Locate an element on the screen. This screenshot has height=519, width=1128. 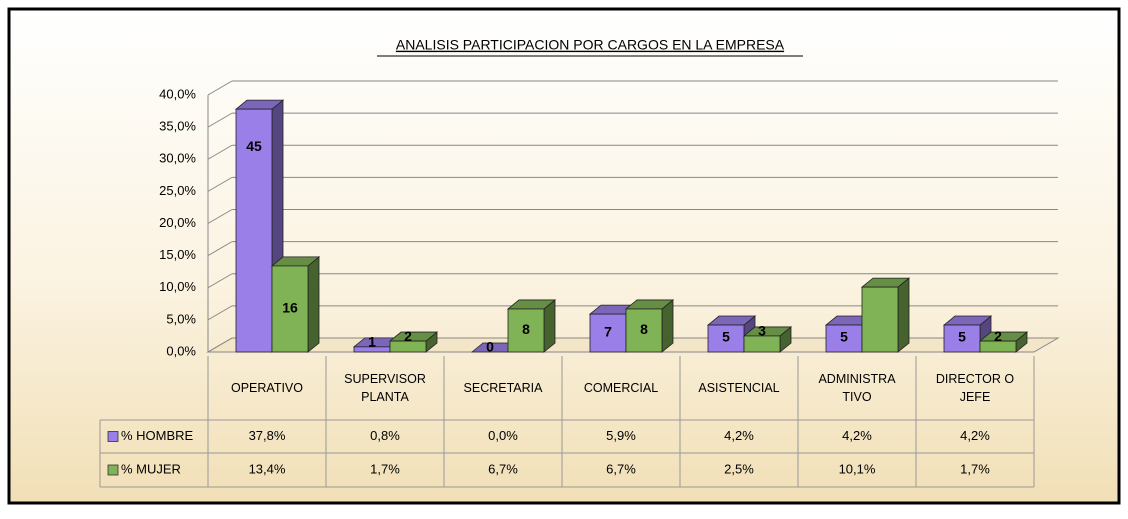
category-cell: ASISTENCIAL is located at coordinates (739, 388).